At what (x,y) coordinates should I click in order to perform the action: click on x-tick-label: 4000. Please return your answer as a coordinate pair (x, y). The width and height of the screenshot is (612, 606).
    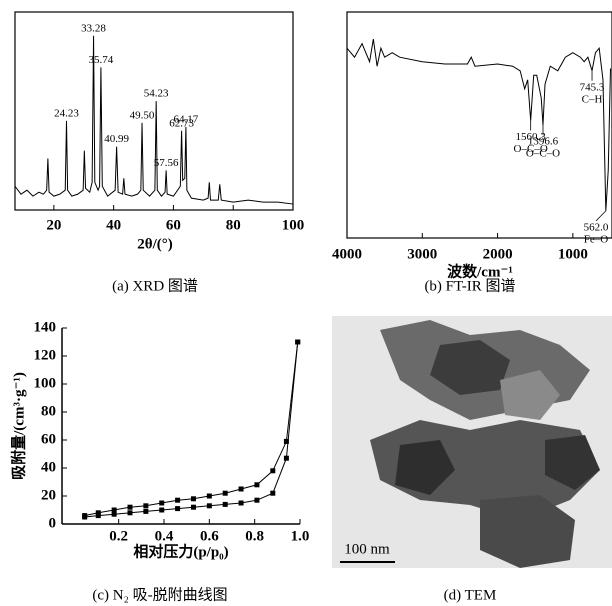
    Looking at the image, I should click on (347, 254).